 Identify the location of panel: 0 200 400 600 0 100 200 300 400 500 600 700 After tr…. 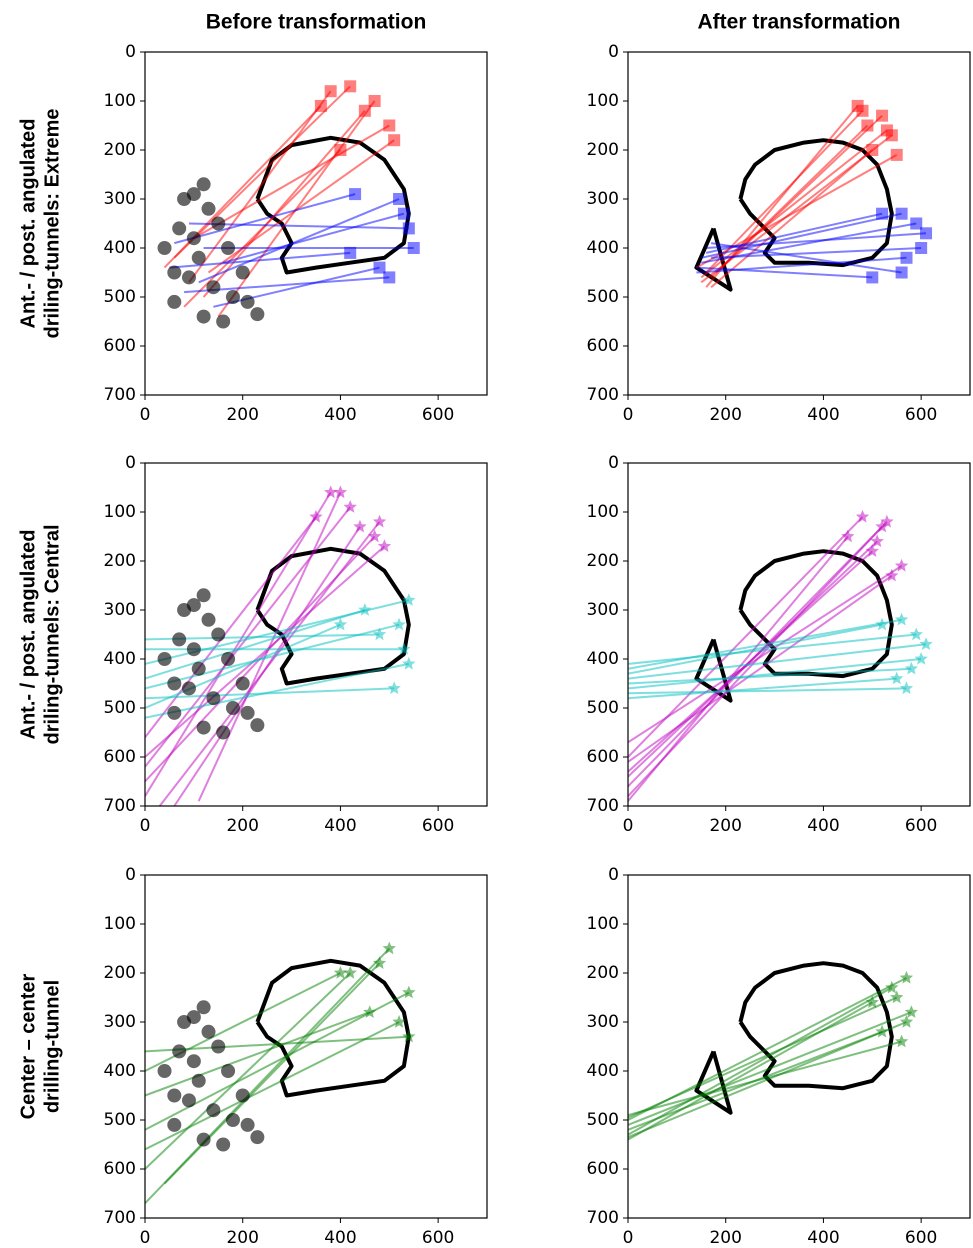
(779, 218).